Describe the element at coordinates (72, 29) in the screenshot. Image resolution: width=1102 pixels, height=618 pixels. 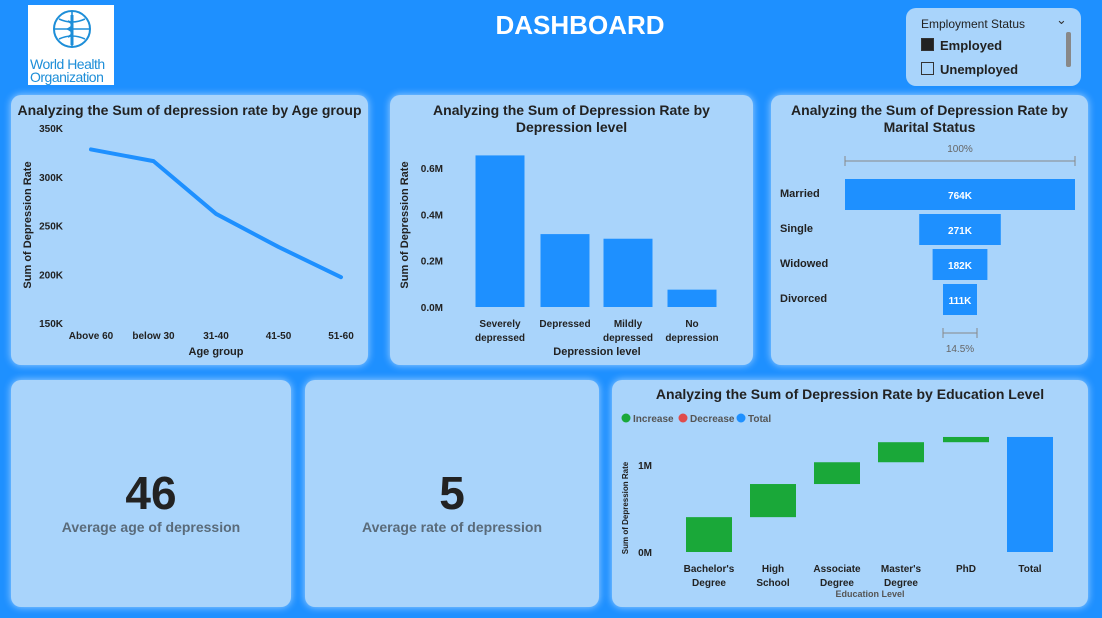
I see `who-emblem-icon` at that location.